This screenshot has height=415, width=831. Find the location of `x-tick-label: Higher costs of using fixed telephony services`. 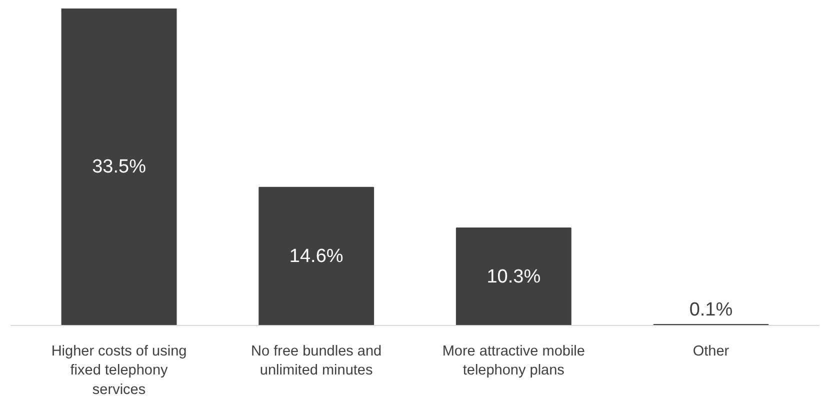

x-tick-label: Higher costs of using fixed telephony services is located at coordinates (119, 371).